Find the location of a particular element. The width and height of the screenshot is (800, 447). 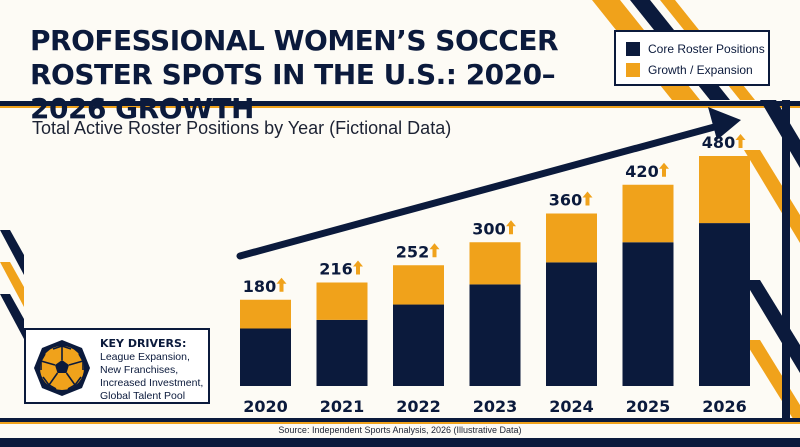

legend-item-growth: Growth / Expansion is located at coordinates (692, 69).